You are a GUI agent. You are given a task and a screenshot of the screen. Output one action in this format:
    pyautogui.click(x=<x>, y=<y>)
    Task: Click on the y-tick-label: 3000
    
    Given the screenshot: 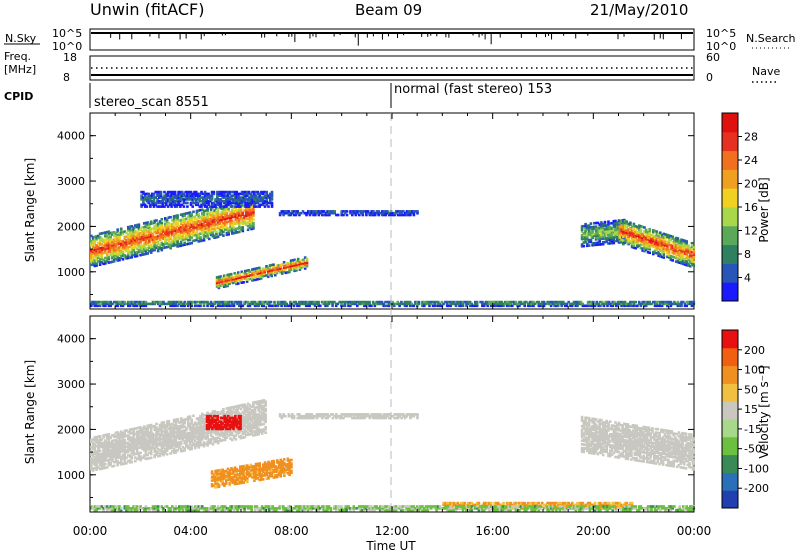 What is the action you would take?
    pyautogui.click(x=71, y=181)
    